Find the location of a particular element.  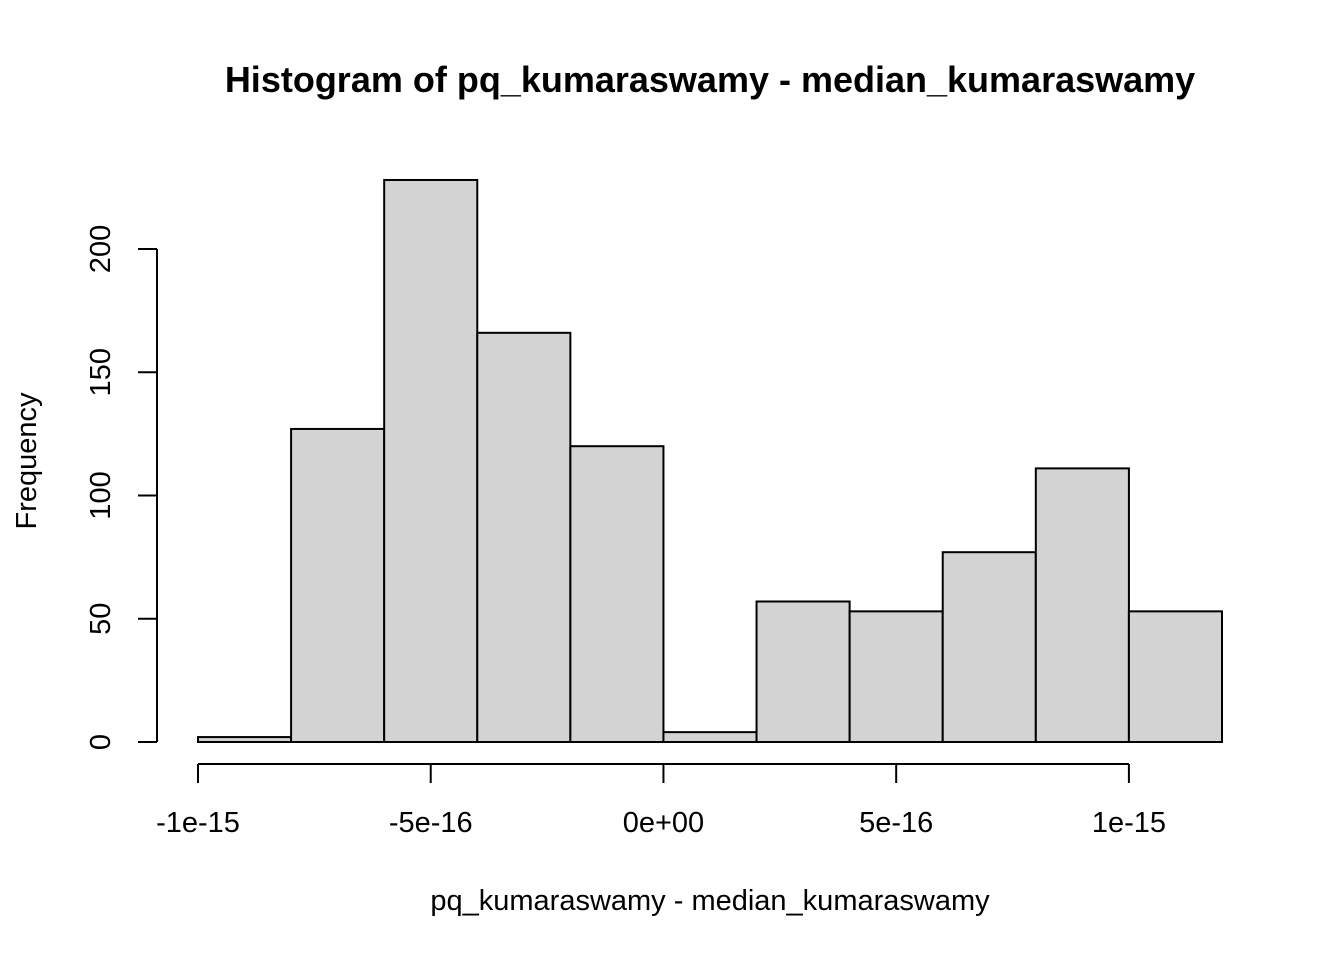

y-axis-label: Frequency is located at coordinates (27, 461).